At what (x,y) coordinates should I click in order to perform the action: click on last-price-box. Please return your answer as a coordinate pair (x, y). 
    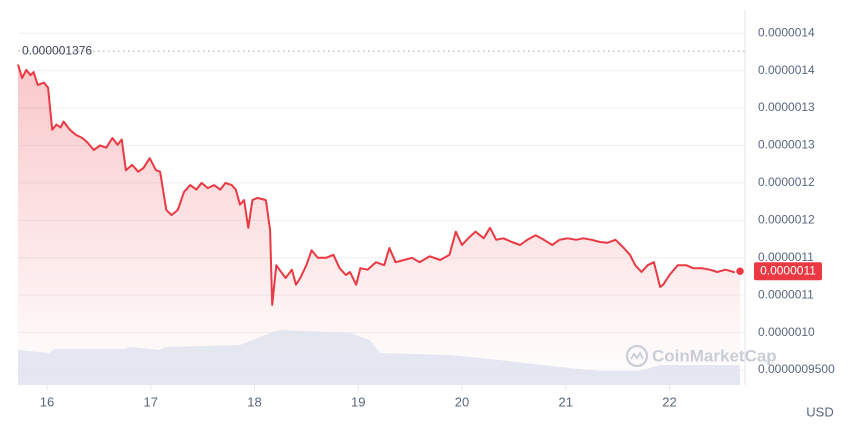
    Looking at the image, I should click on (788, 271).